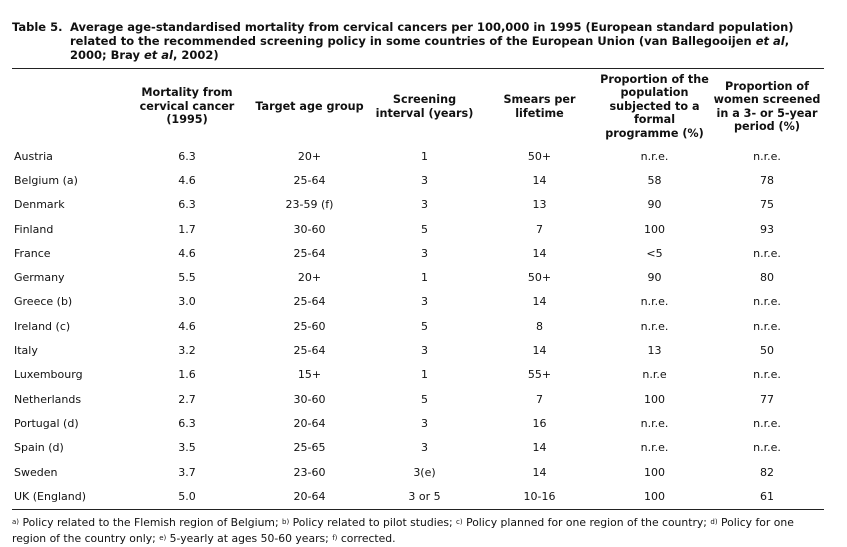 The width and height of the screenshot is (847, 547). I want to click on value-cell: 3(e), so click(424, 472).